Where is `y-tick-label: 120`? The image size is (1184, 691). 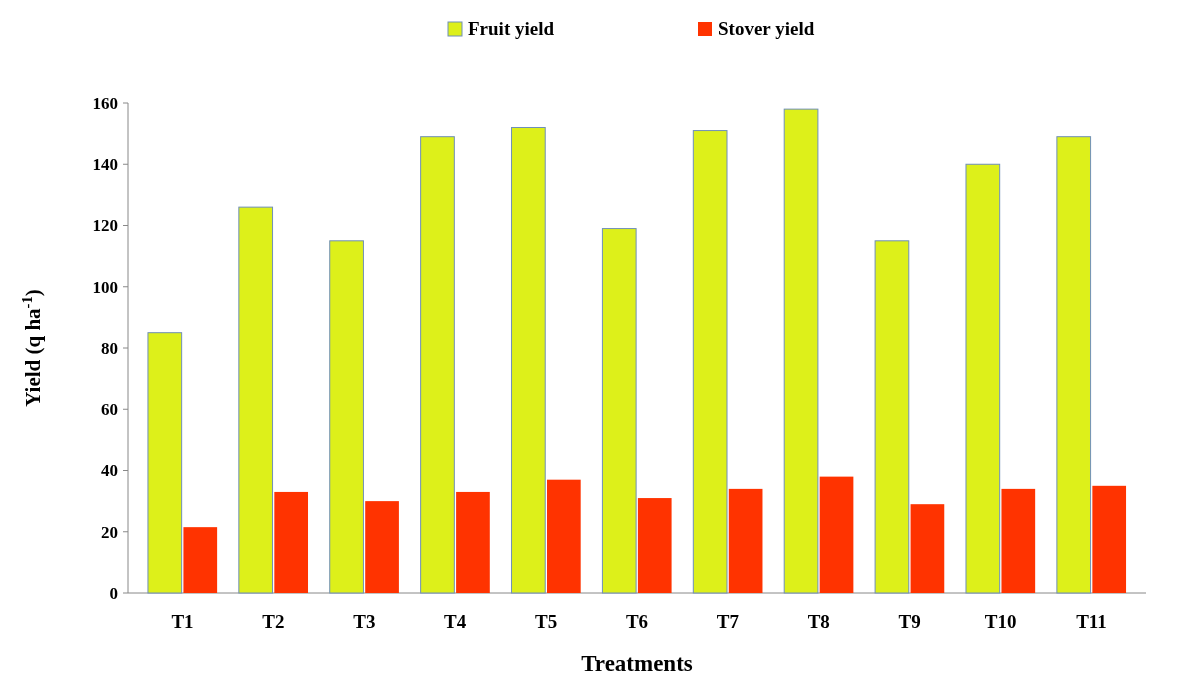
y-tick-label: 120 is located at coordinates (105, 226).